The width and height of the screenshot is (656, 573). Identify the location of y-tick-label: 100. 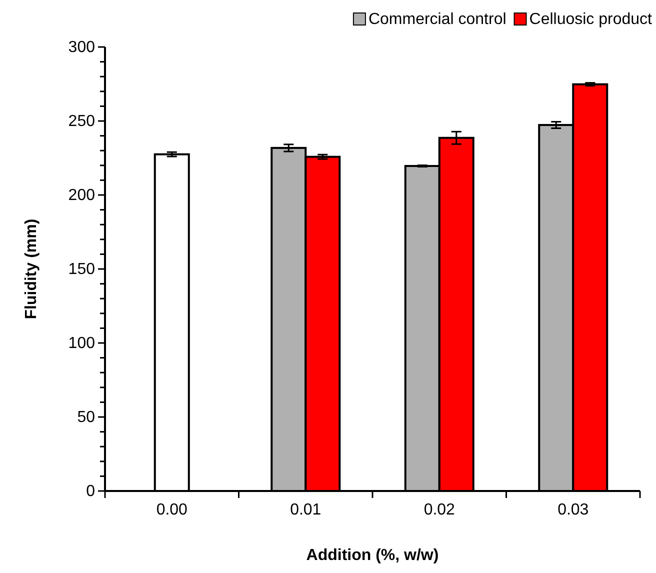
(82, 343).